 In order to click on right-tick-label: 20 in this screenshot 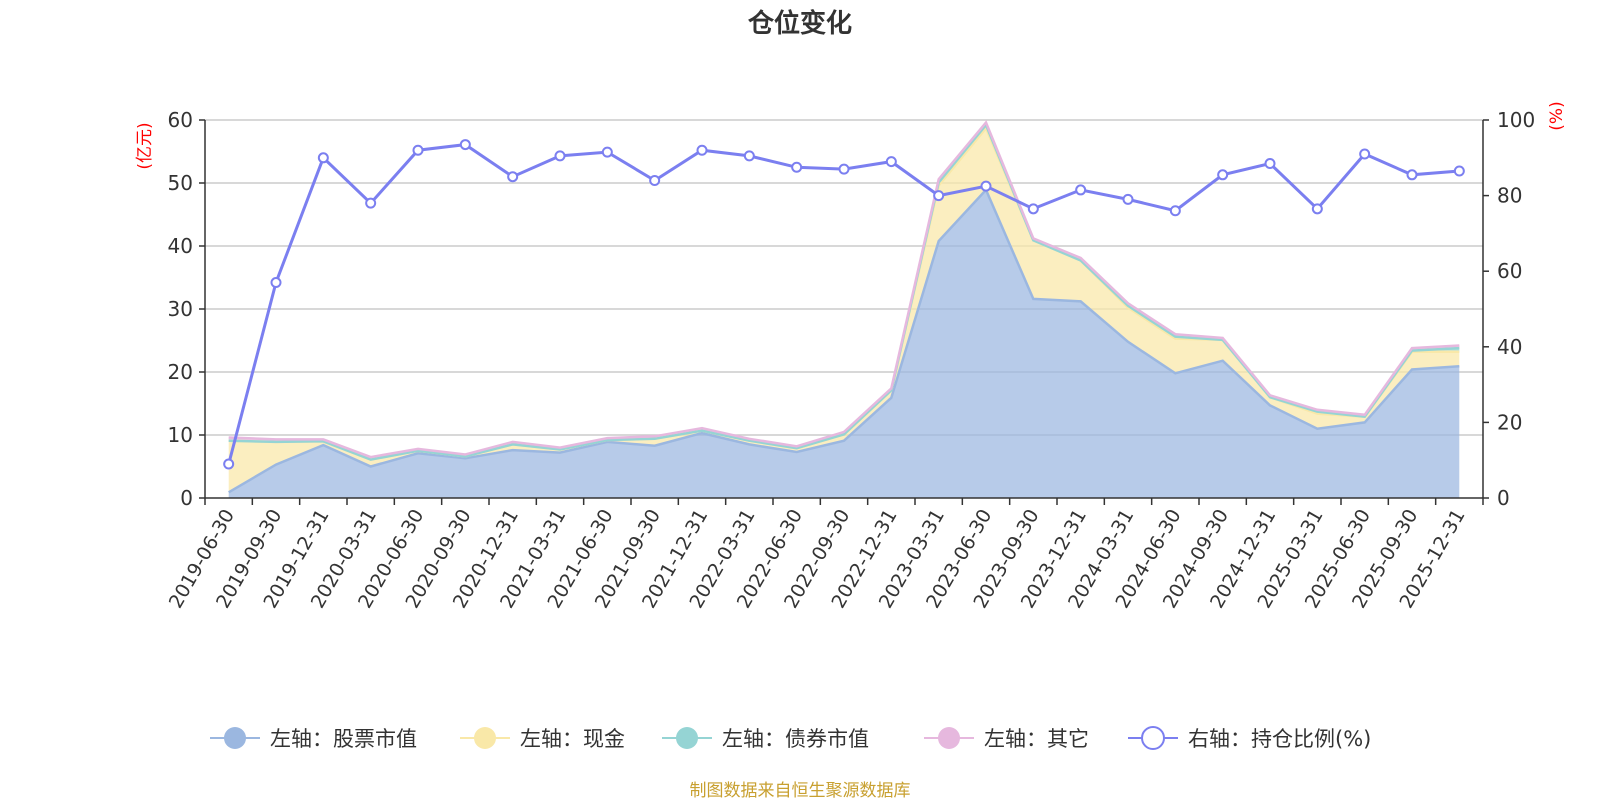, I will do `click(1509, 422)`.